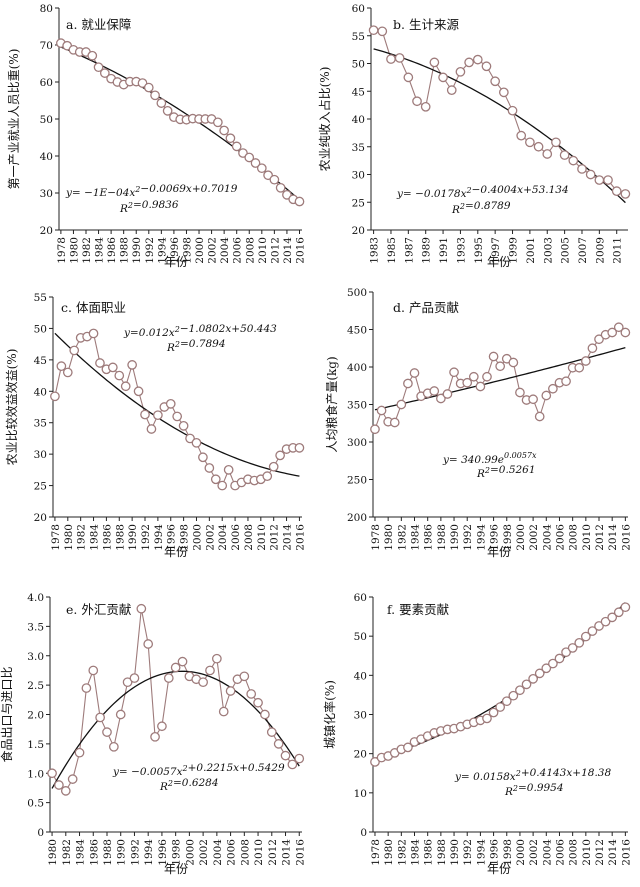  What do you see at coordinates (358, 120) in the screenshot?
I see `y-tick-label: 40` at bounding box center [358, 120].